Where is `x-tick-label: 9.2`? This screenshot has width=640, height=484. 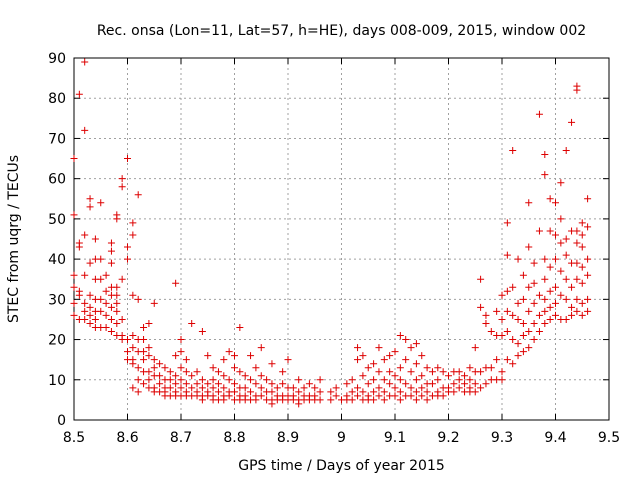 x-tick-label: 9.2 is located at coordinates (448, 438).